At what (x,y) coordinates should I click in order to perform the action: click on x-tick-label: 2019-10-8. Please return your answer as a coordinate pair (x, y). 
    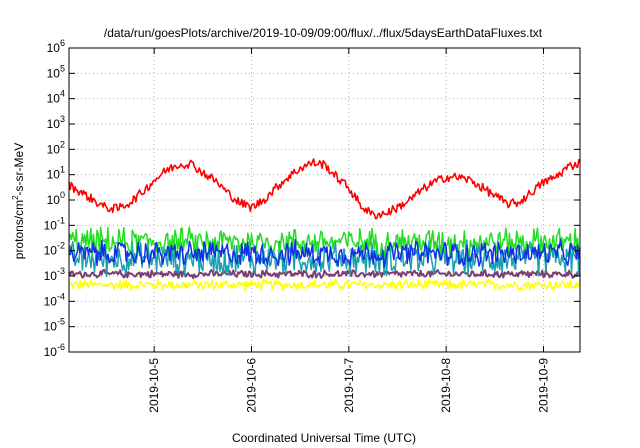
    Looking at the image, I should click on (446, 385).